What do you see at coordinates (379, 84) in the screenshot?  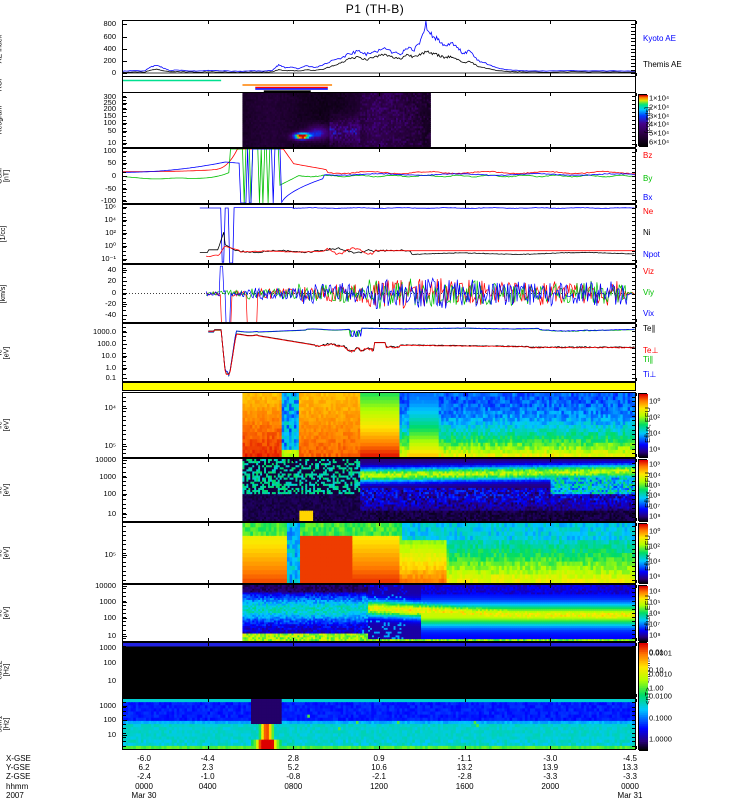 I see `panel-roi` at bounding box center [379, 84].